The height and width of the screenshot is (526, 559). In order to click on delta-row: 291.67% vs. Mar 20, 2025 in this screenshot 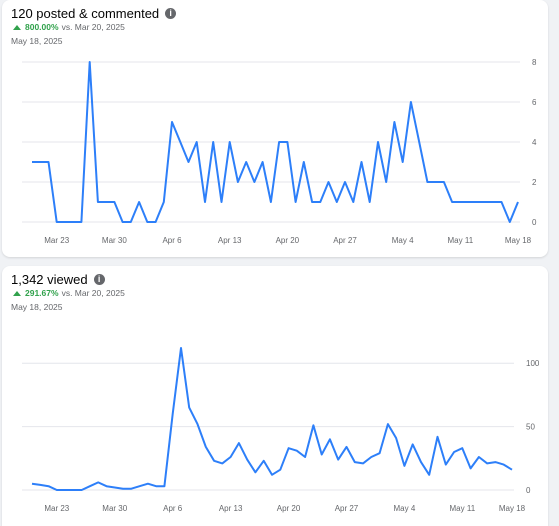, I will do `click(69, 293)`.